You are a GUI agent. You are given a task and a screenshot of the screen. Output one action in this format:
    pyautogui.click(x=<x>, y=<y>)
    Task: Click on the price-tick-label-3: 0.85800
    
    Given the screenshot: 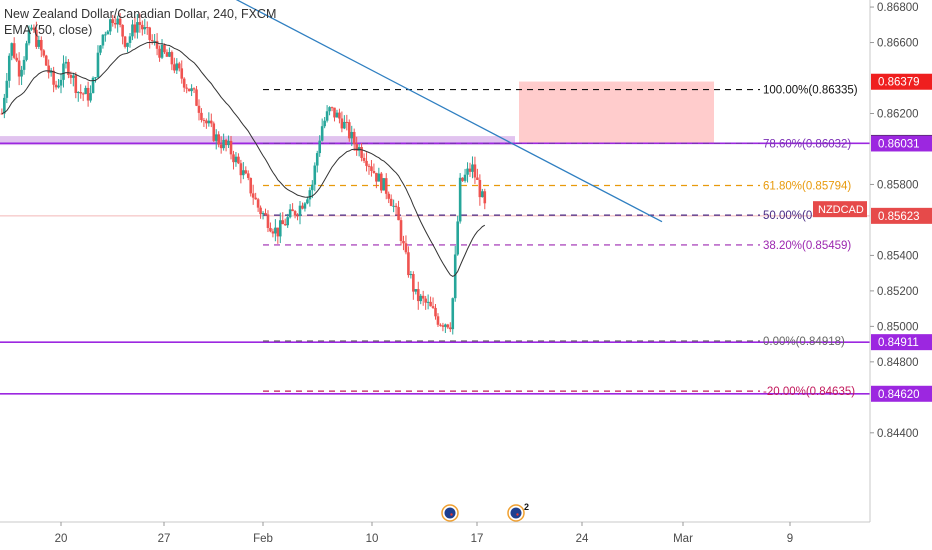 What is the action you would take?
    pyautogui.click(x=898, y=185)
    